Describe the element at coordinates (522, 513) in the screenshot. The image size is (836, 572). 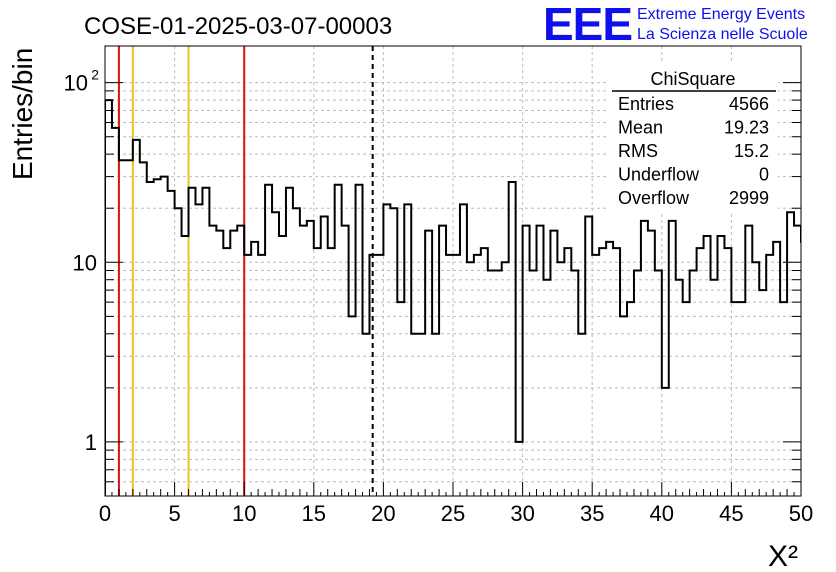
I see `x-tick-label: 30` at that location.